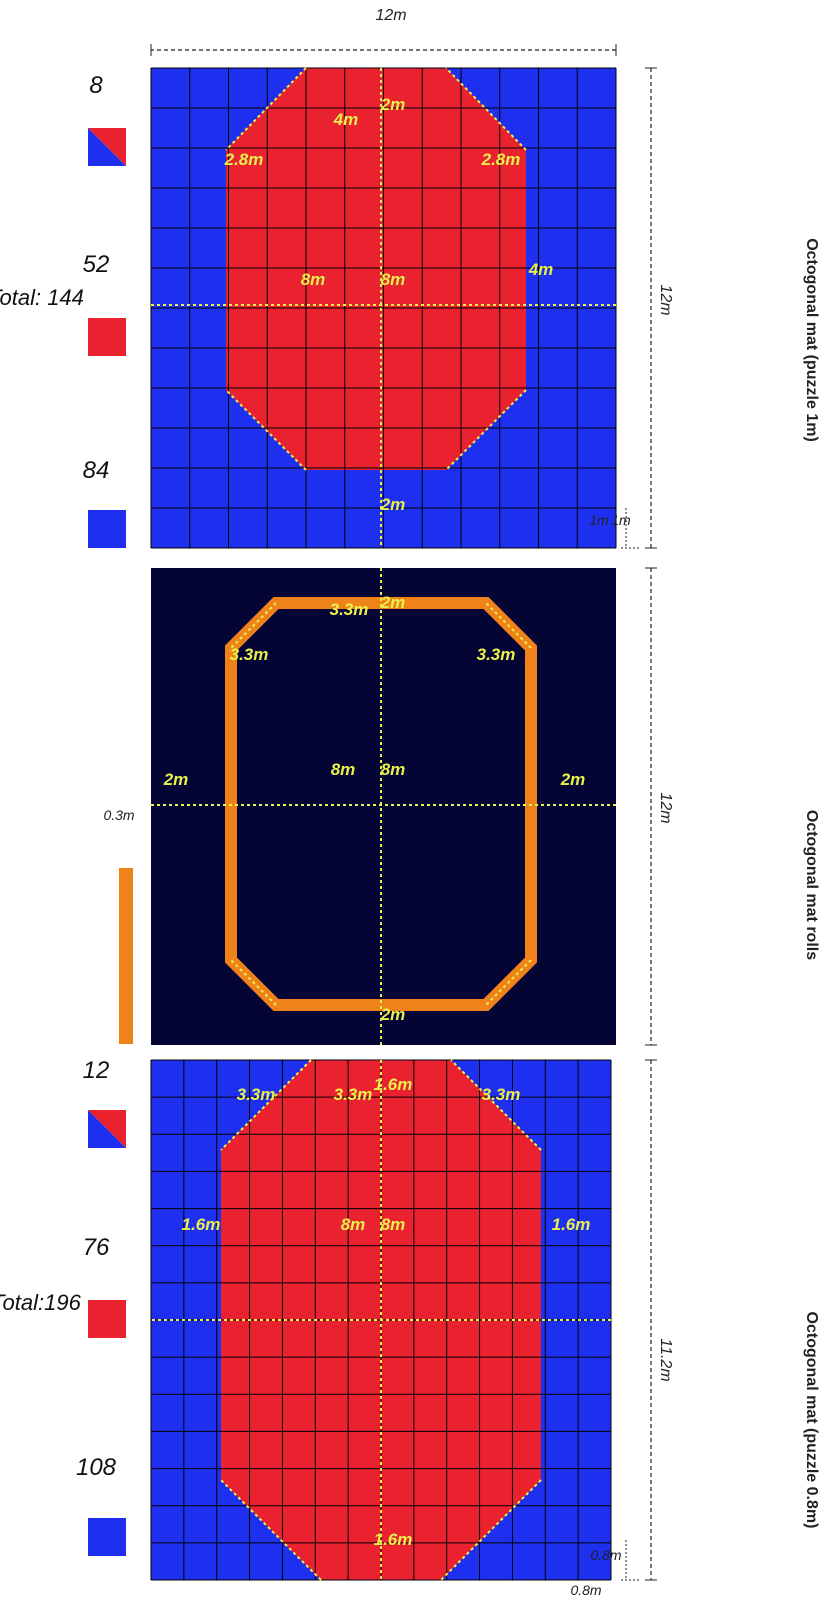 This screenshot has width=831, height=1611. Describe the element at coordinates (96, 1247) in the screenshot. I see `panel1-legend-red-count: 76` at that location.